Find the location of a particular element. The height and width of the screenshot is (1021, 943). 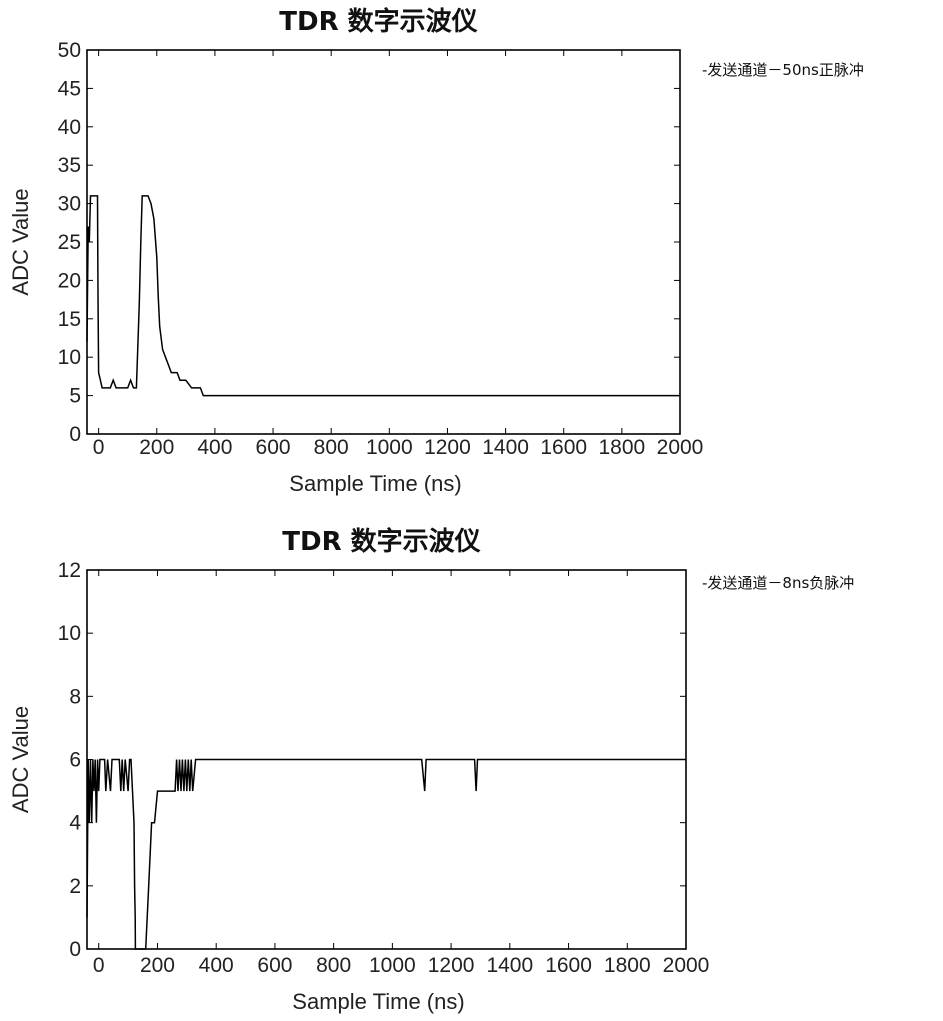

y-tick-label: 5 is located at coordinates (75, 396).